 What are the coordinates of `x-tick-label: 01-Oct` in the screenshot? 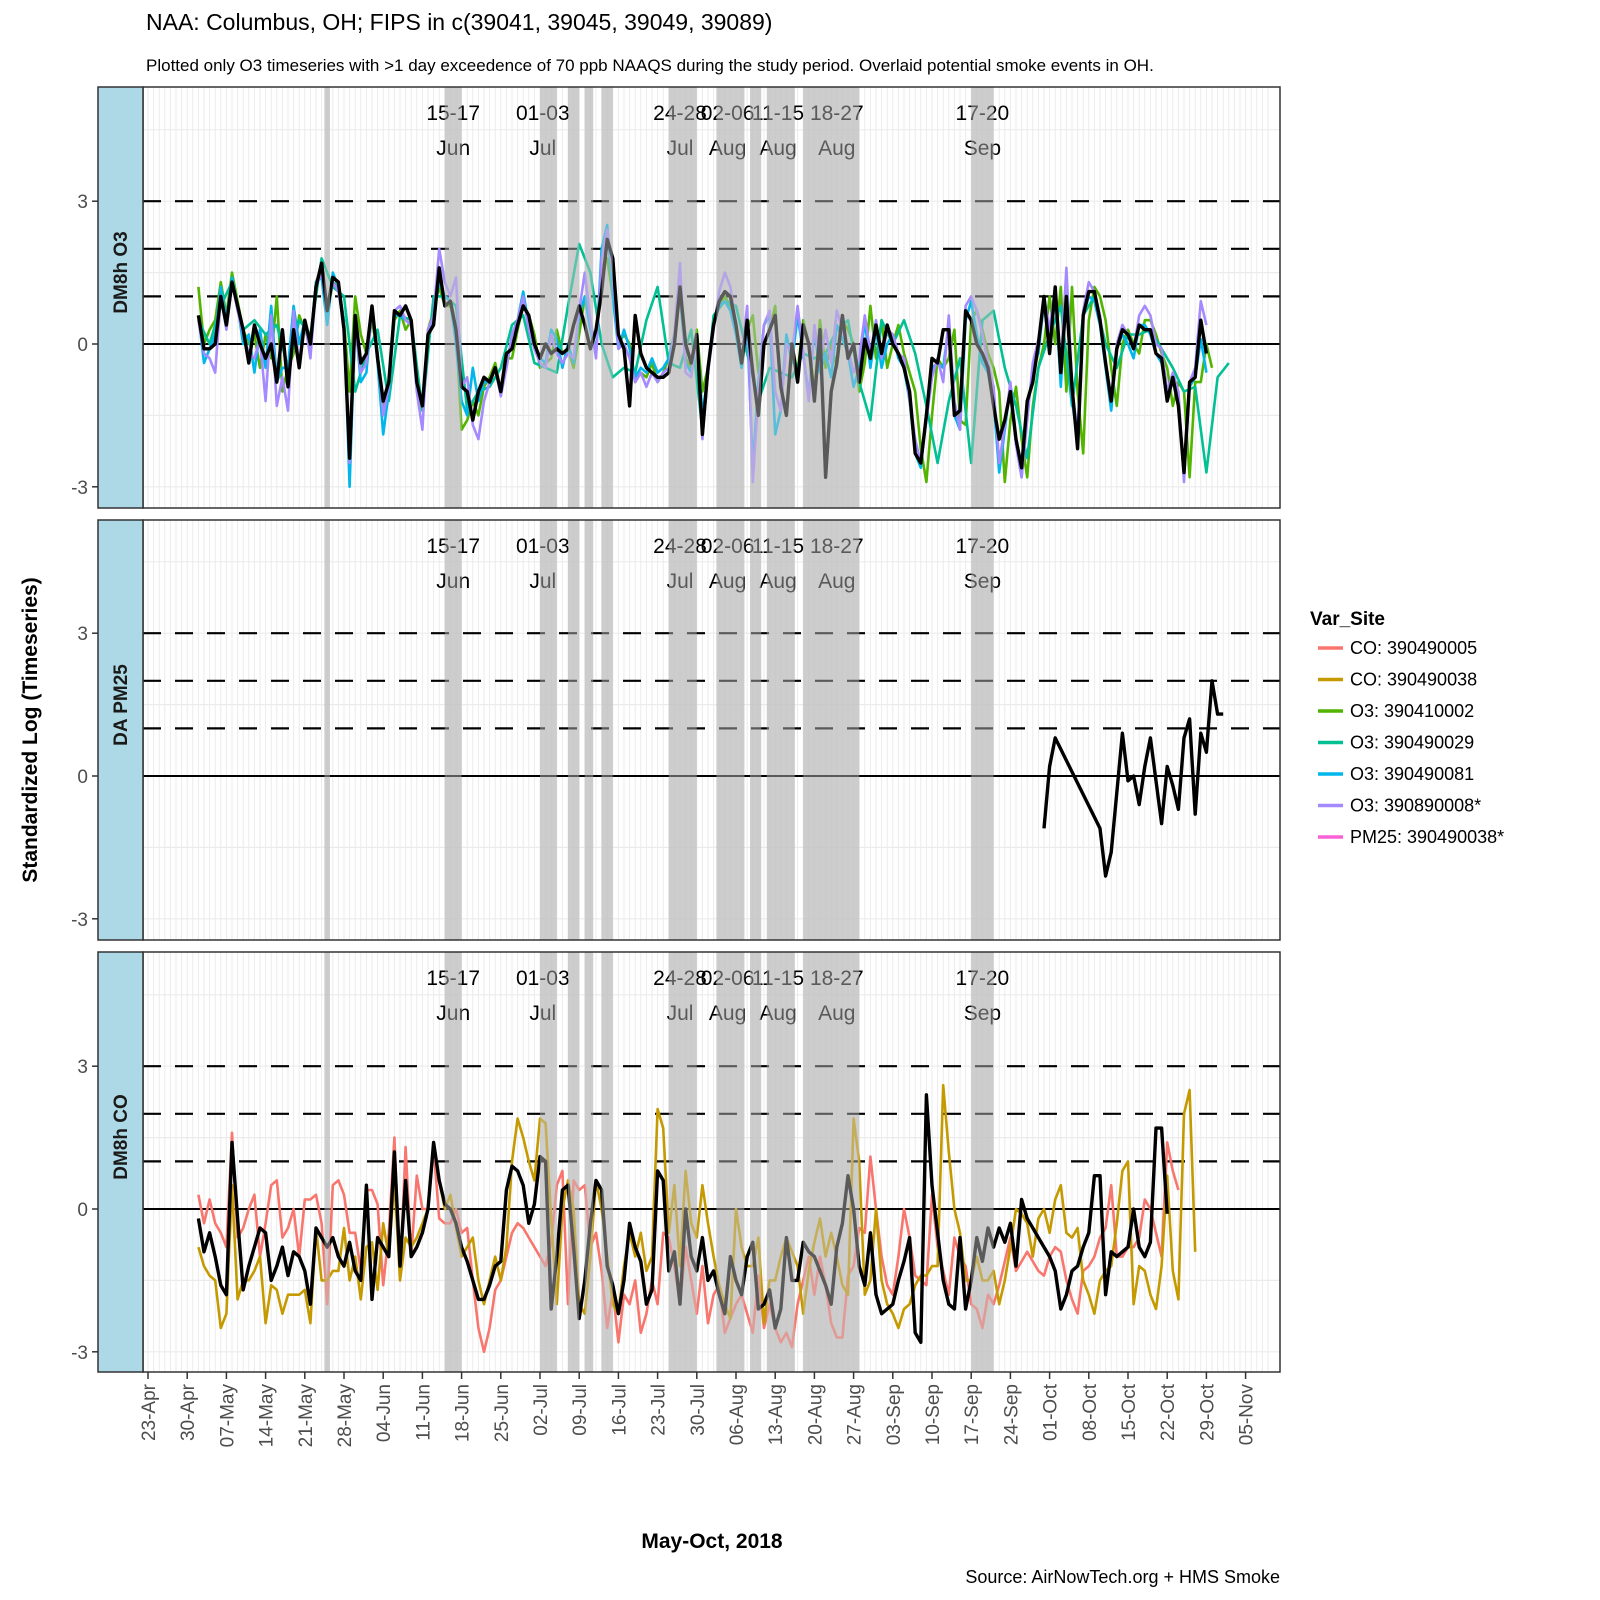 It's located at (1051, 1412).